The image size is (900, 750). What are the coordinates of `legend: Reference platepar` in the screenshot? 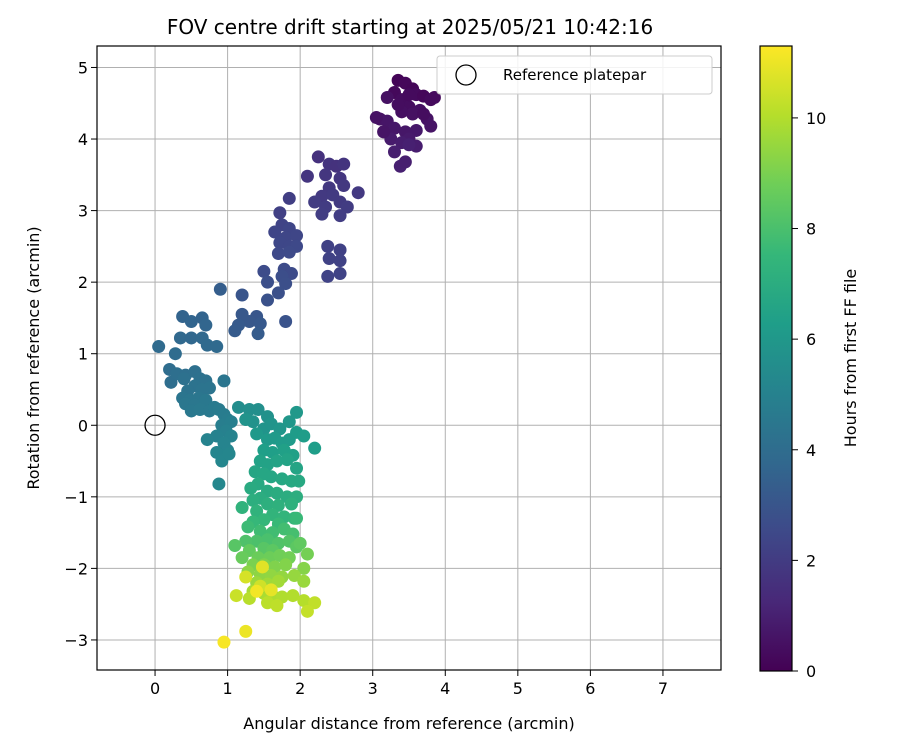 It's located at (574, 75).